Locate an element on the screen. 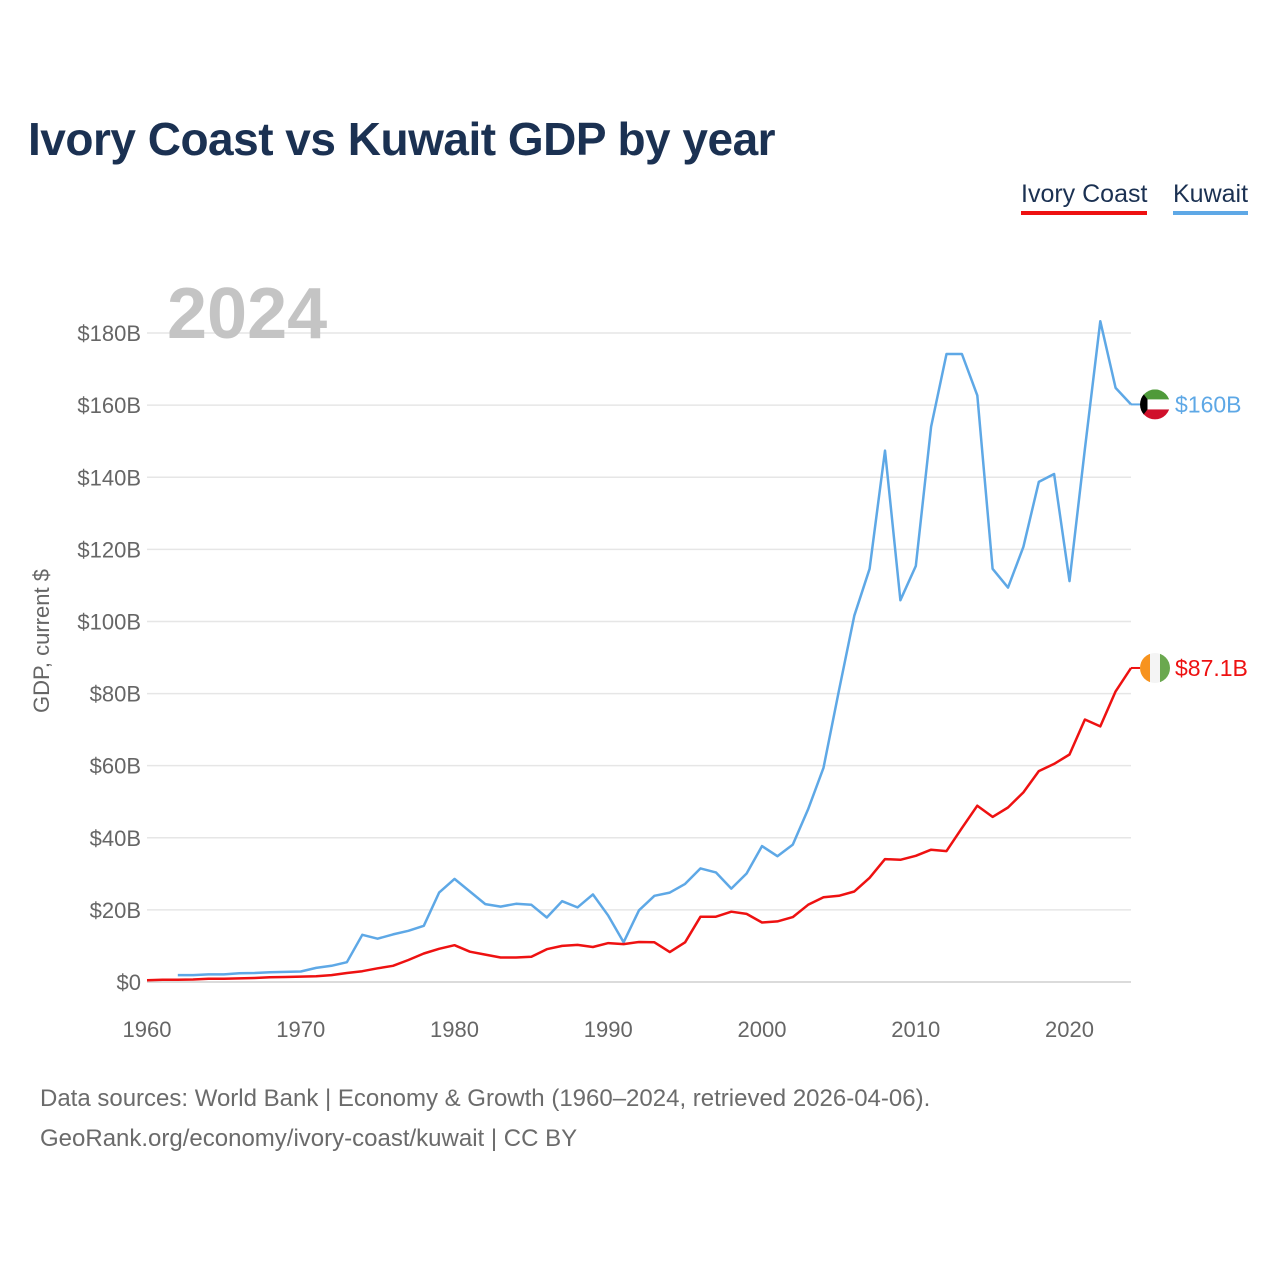 Image resolution: width=1280 pixels, height=1280 pixels. legend-swatch-kuwait is located at coordinates (1211, 213).